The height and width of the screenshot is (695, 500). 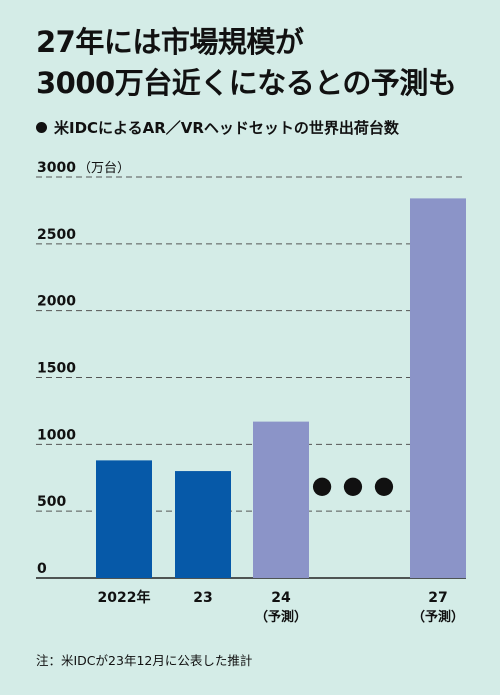 What do you see at coordinates (358, 485) in the screenshot?
I see `gap-marker: ●●●` at bounding box center [358, 485].